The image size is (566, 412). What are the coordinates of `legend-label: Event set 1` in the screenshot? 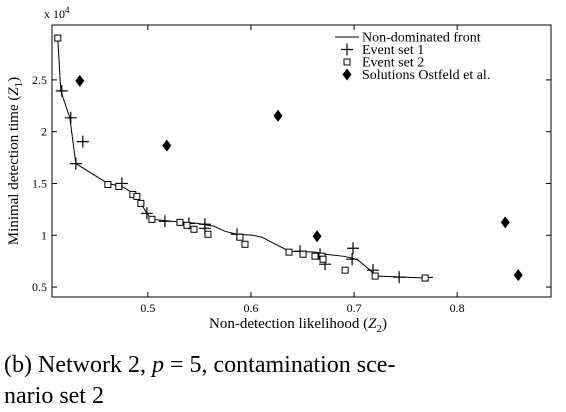 It's located at (393, 50).